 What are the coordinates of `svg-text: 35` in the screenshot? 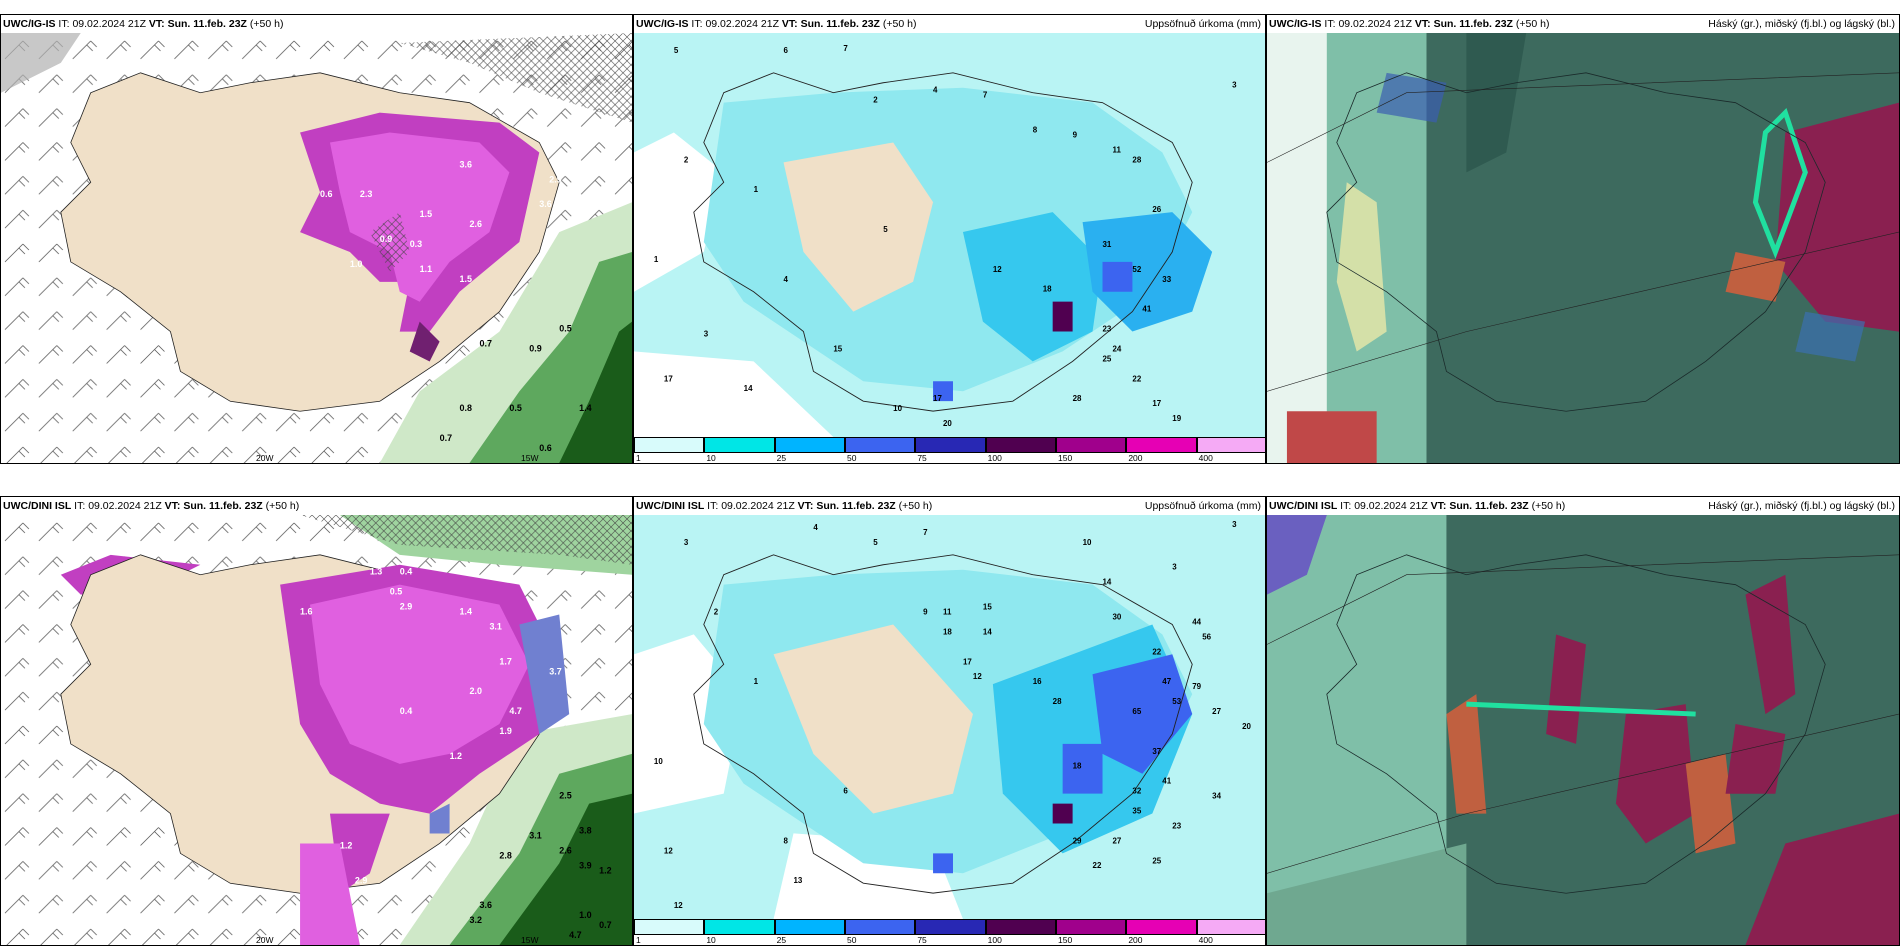 It's located at (1136, 811).